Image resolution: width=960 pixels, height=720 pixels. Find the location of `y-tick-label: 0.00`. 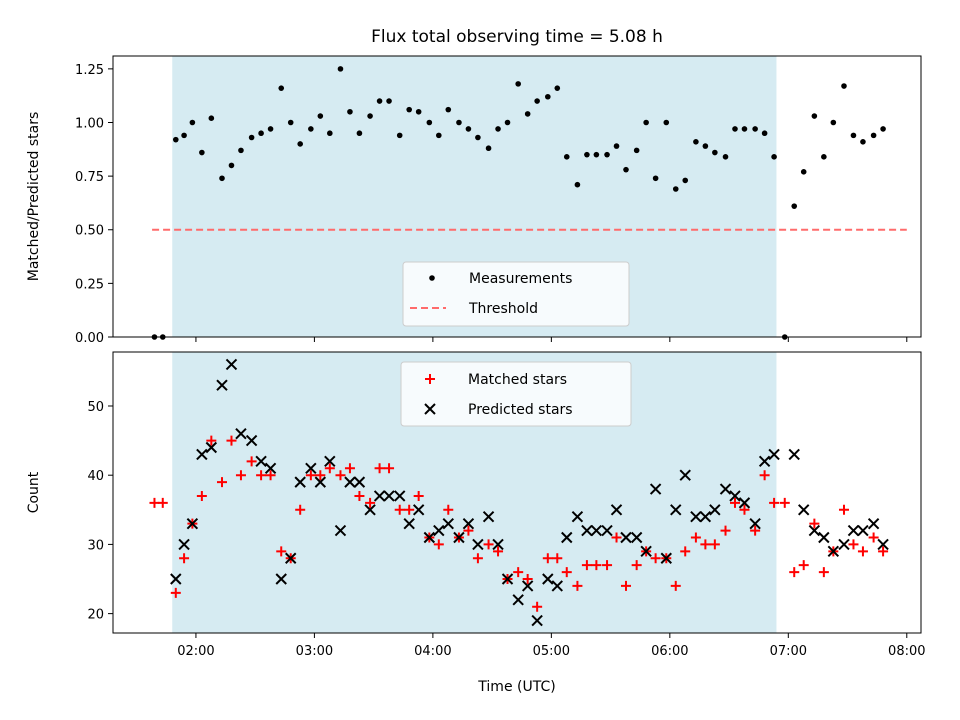

y-tick-label: 0.00 is located at coordinates (89, 338).